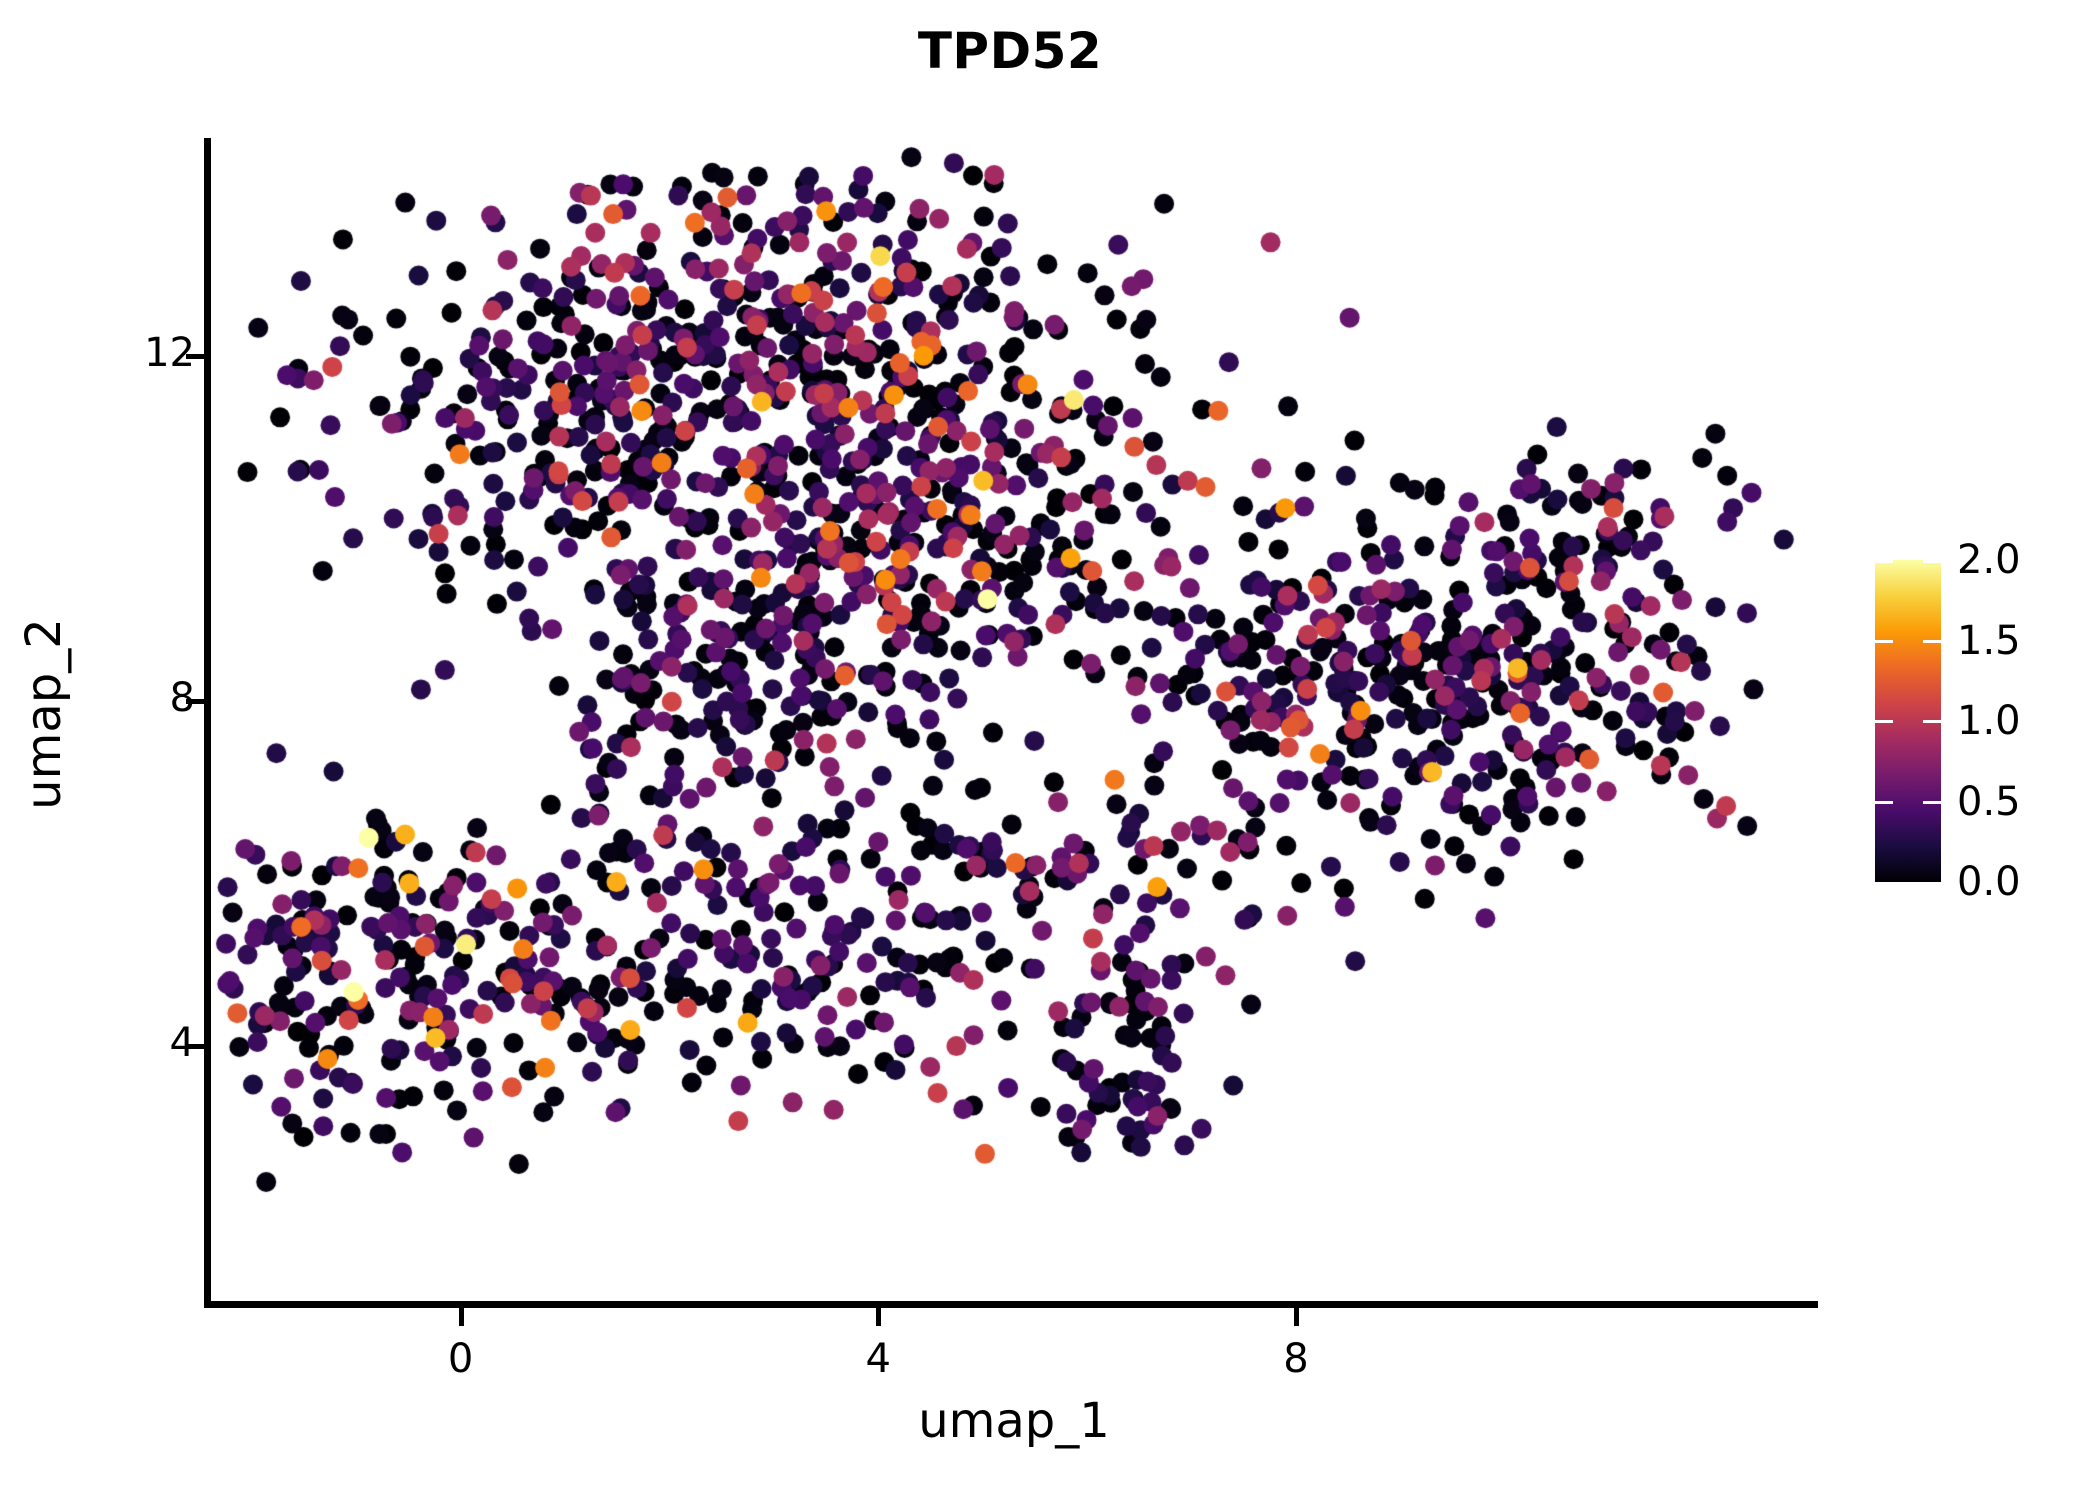  What do you see at coordinates (1014, 1421) in the screenshot?
I see `x-axis-label: umap_1` at bounding box center [1014, 1421].